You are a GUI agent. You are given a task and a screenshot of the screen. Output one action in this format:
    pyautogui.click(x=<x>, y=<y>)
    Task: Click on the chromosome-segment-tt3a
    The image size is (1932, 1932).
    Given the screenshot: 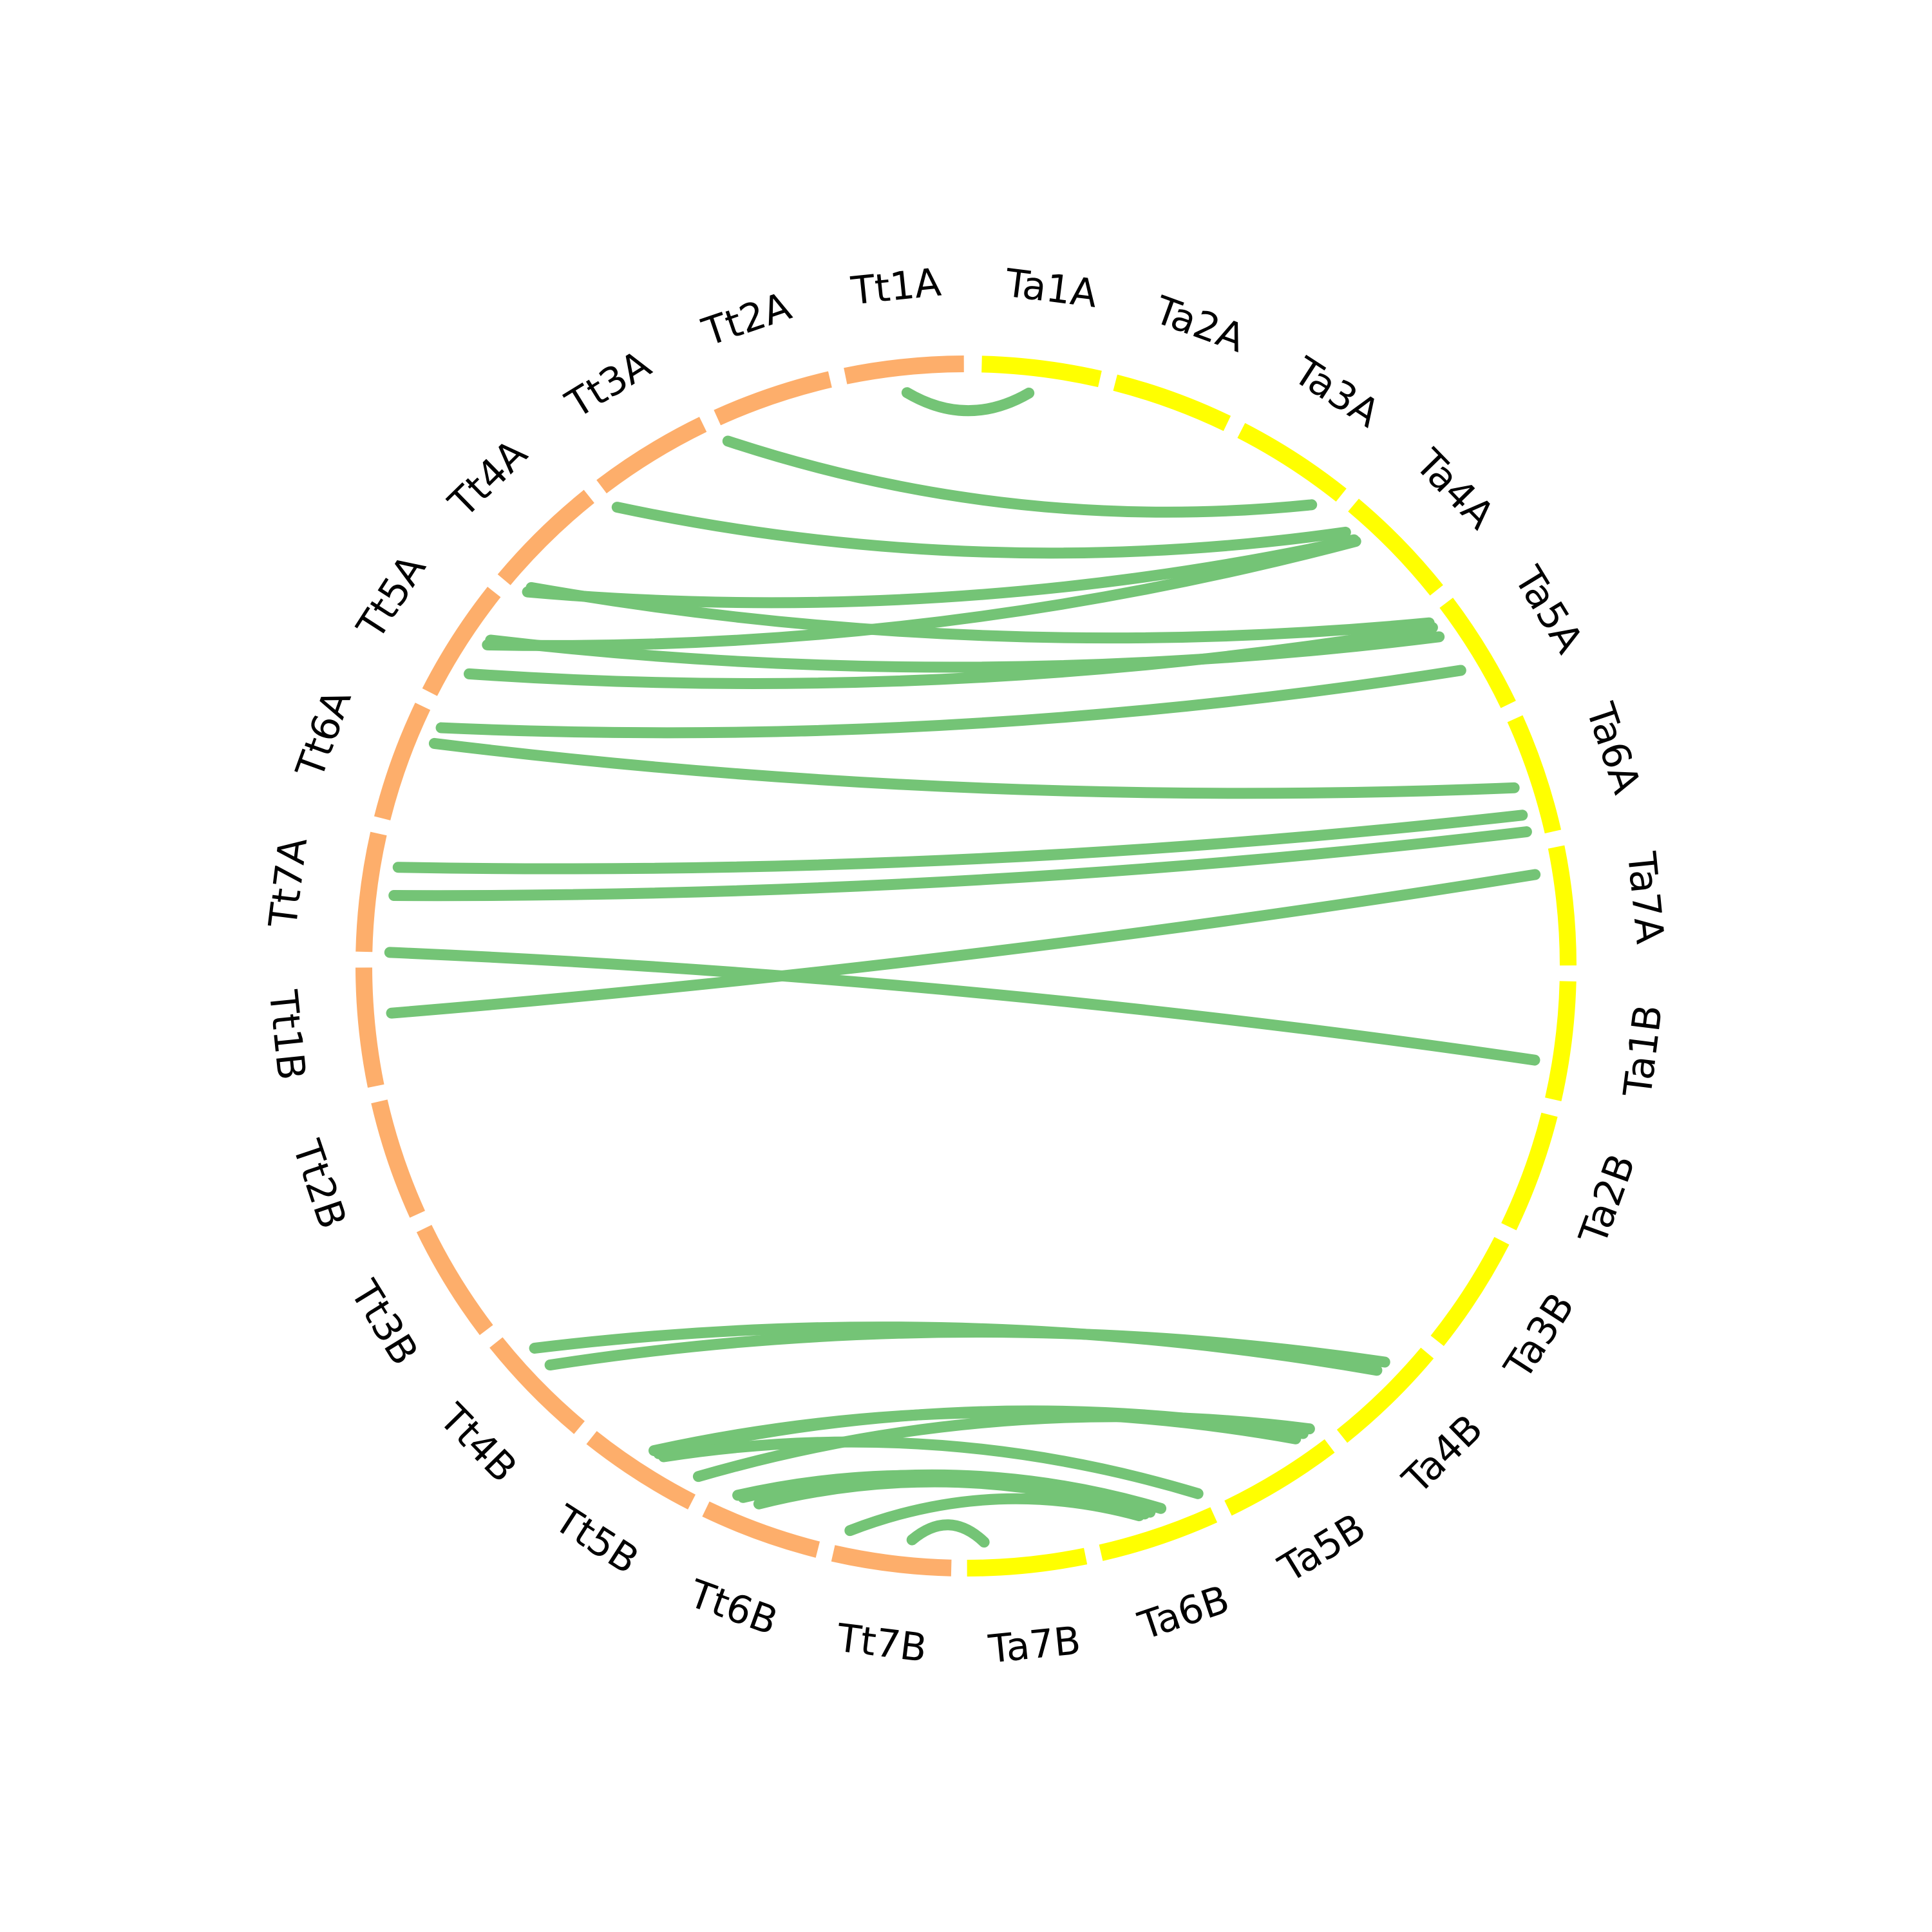 What is the action you would take?
    pyautogui.click(x=651, y=455)
    